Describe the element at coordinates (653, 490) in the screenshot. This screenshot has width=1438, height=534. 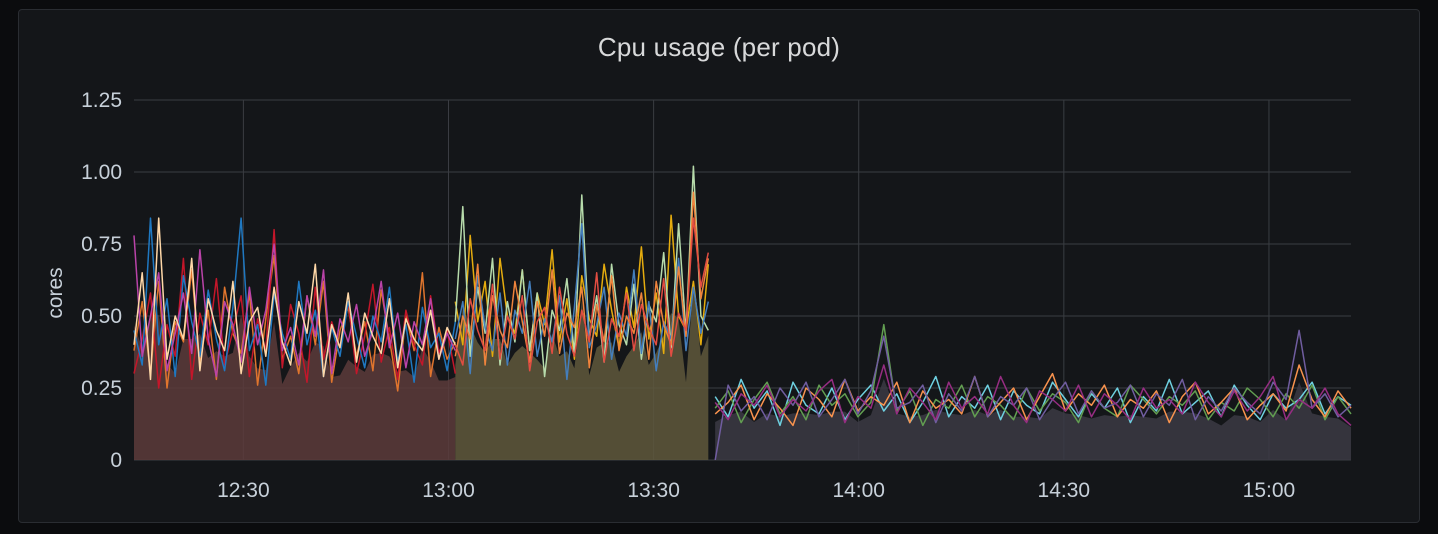
I see `x-tick-label: 13:30` at that location.